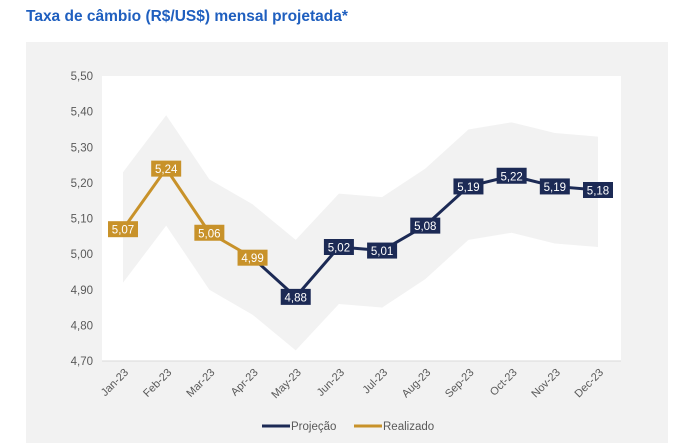  I want to click on data-label-text: 5,07, so click(123, 231).